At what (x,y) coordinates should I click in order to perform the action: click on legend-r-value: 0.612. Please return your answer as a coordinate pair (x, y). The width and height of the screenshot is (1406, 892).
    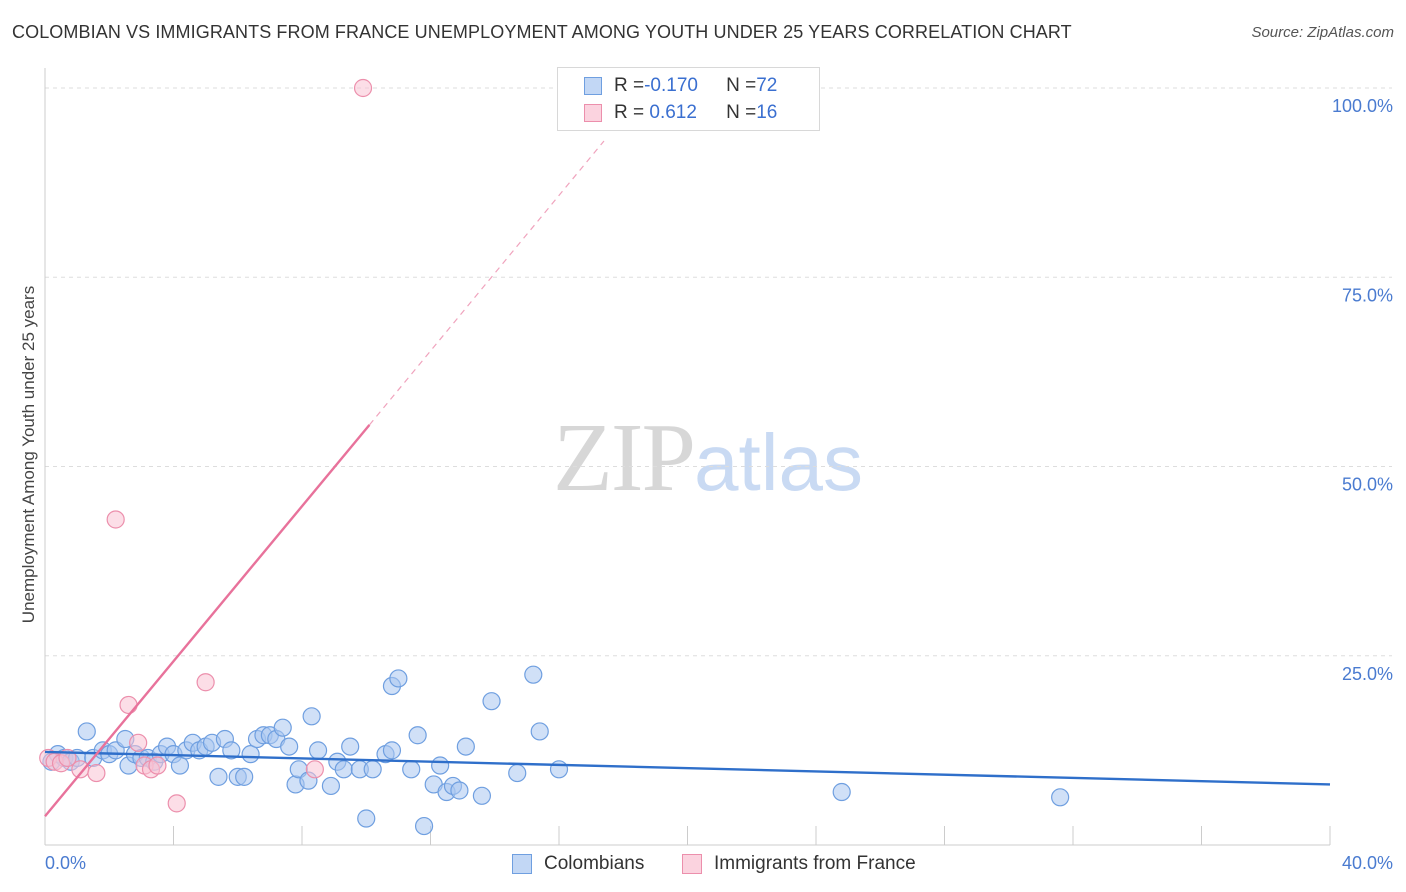
    Looking at the image, I should click on (670, 112).